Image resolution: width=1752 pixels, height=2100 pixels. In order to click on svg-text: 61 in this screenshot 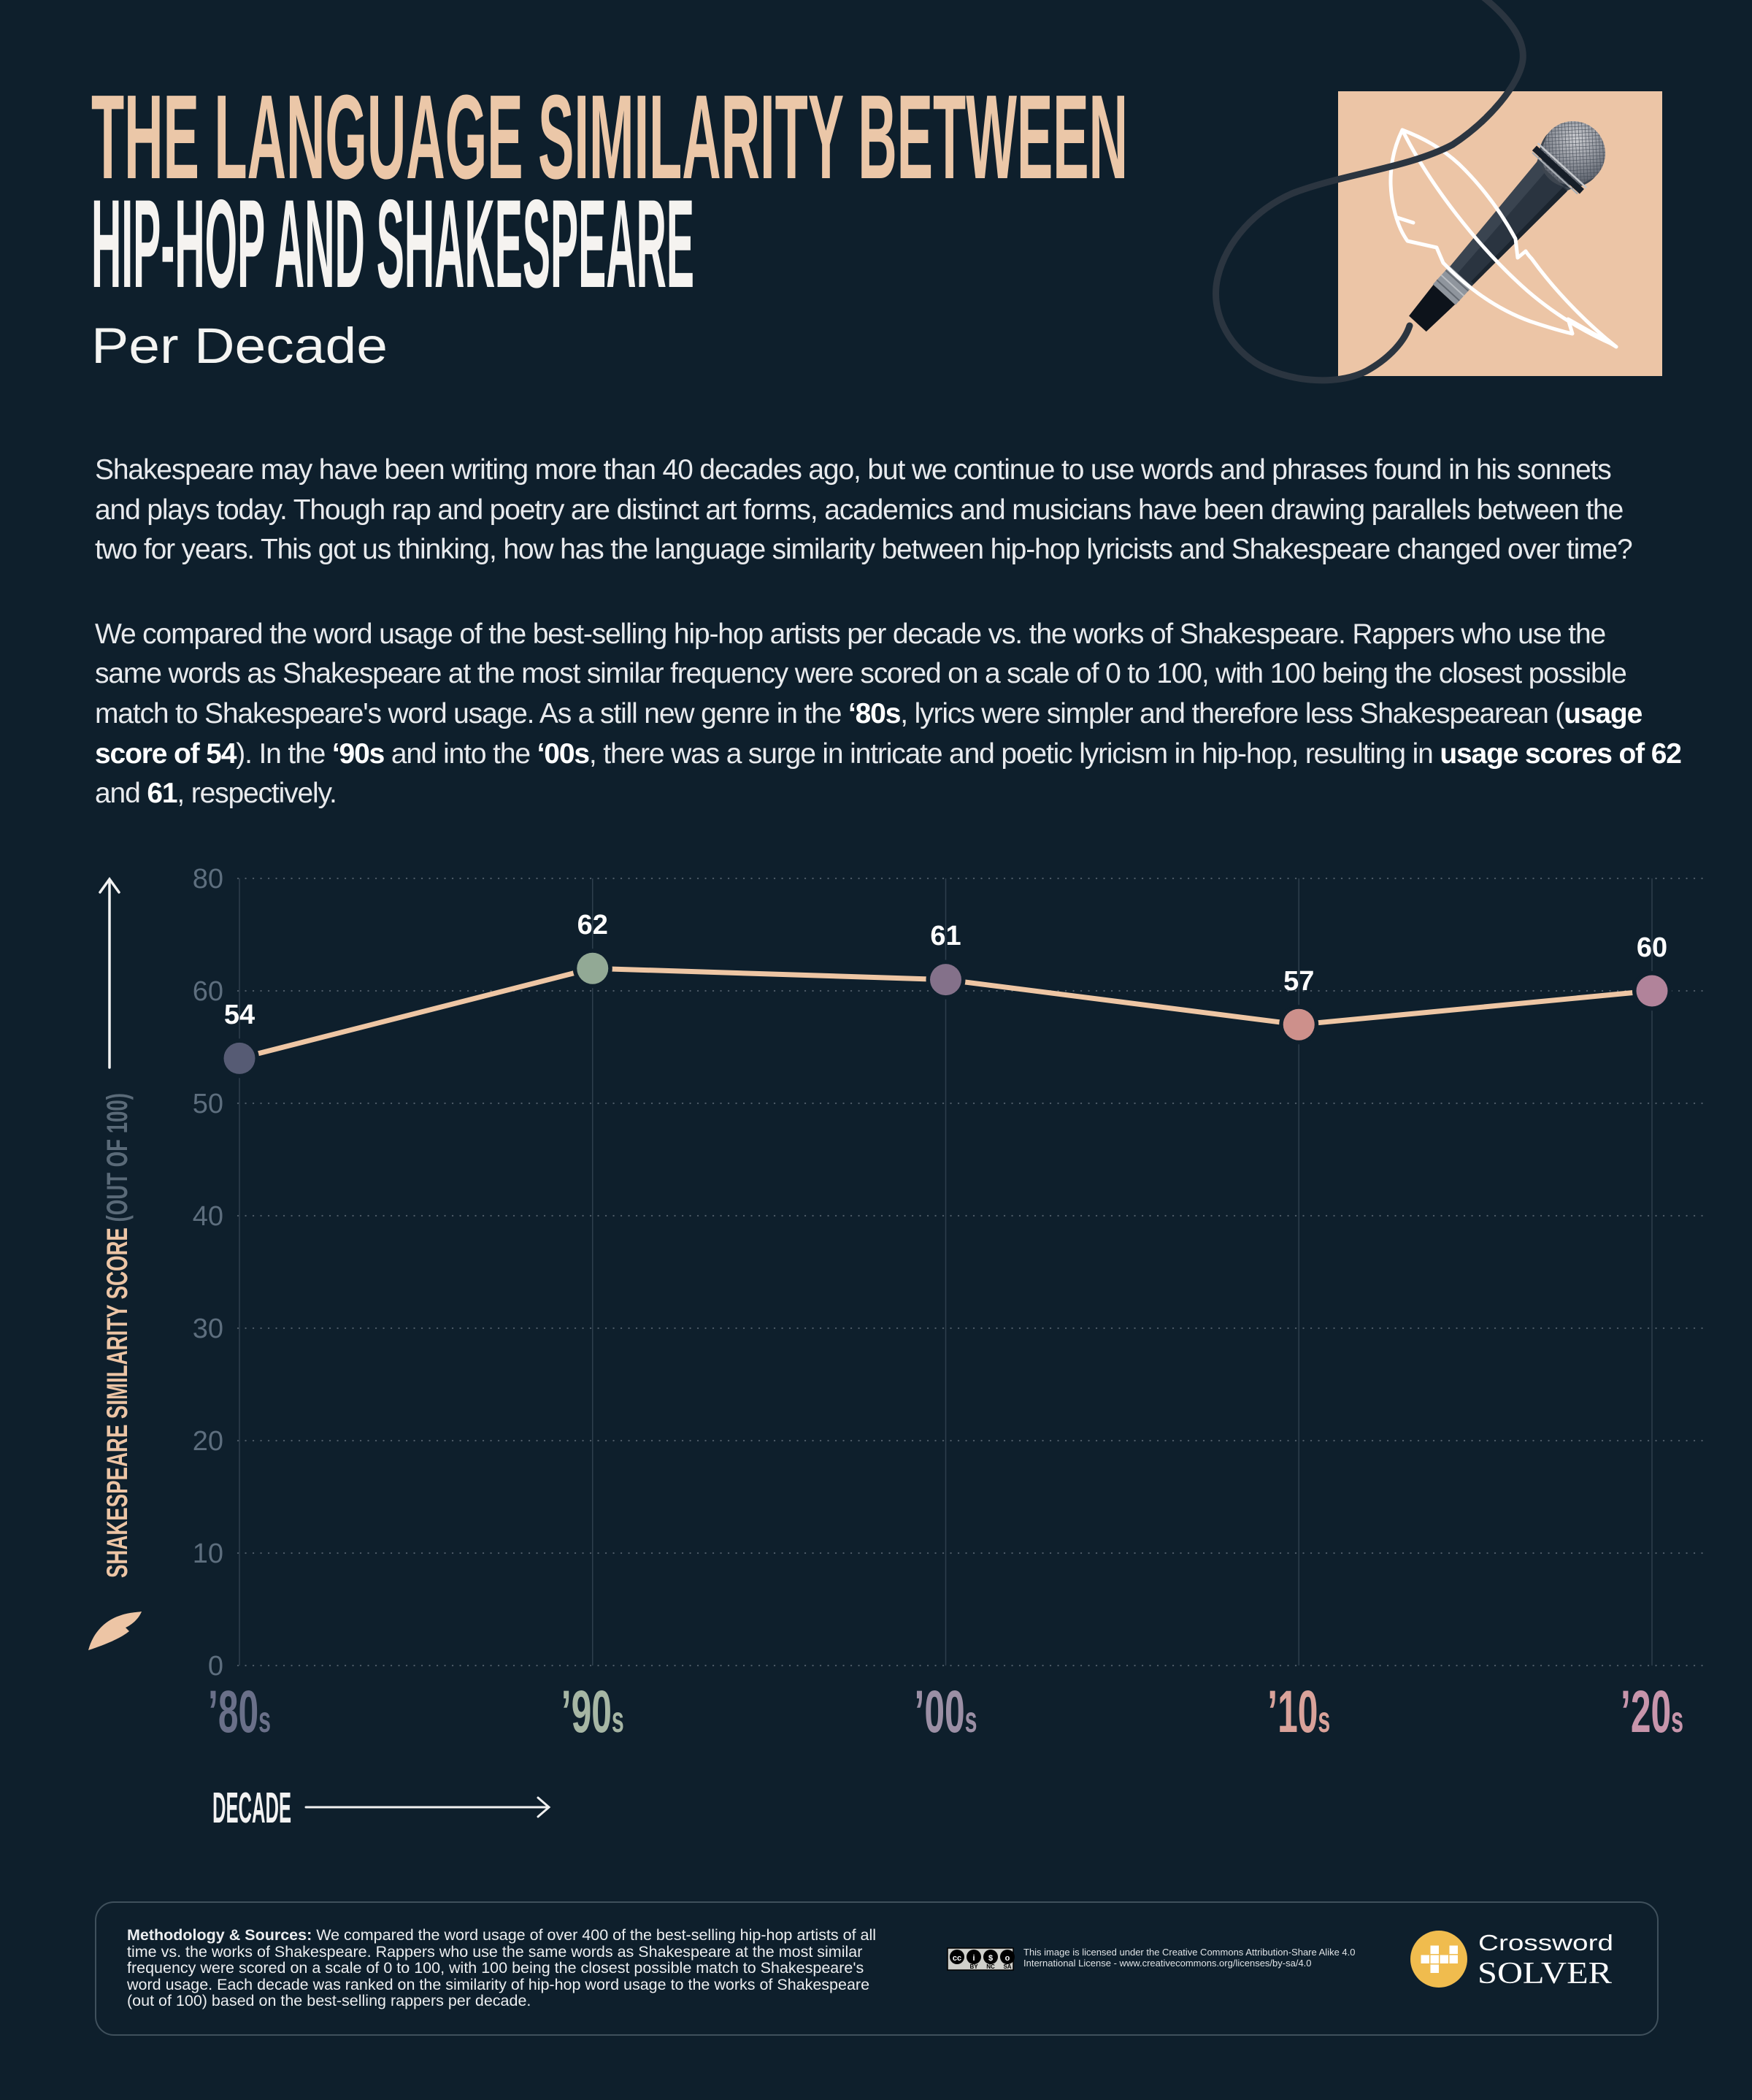, I will do `click(945, 936)`.